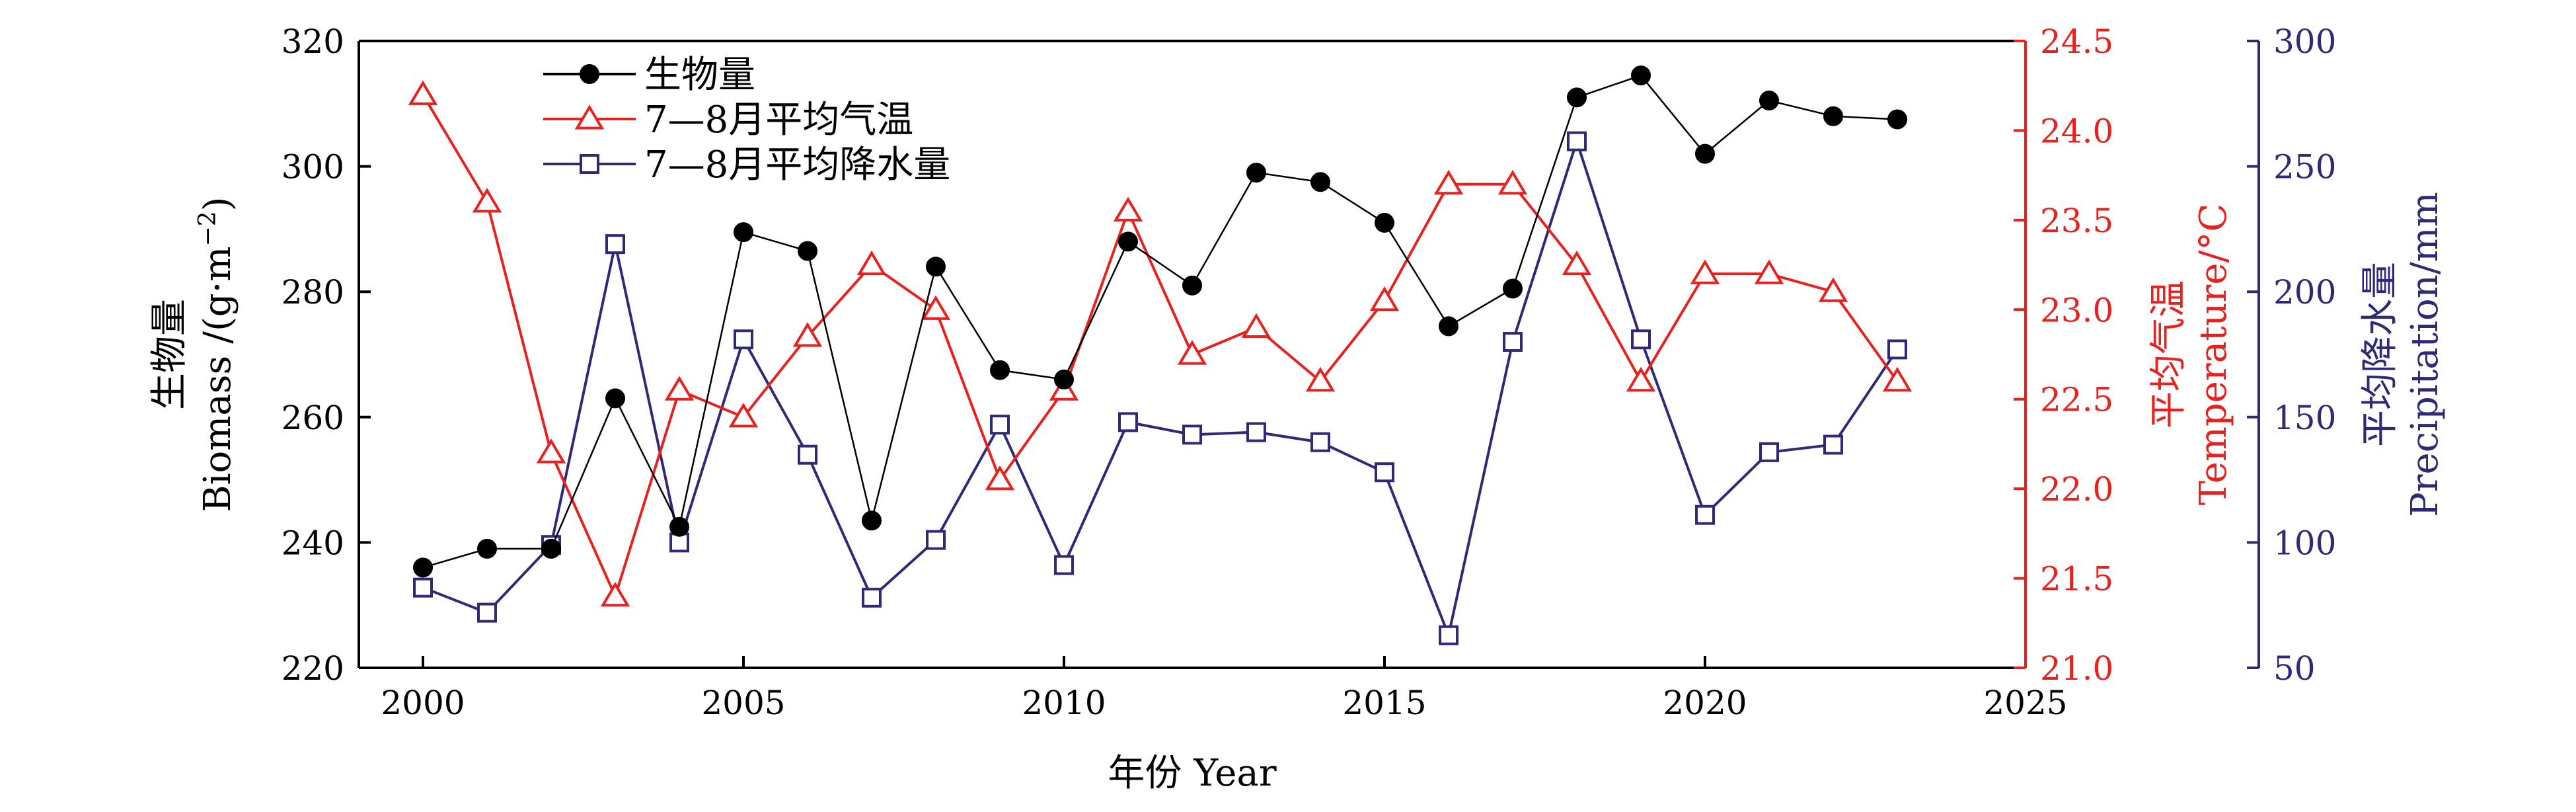  Describe the element at coordinates (2305, 167) in the screenshot. I see `y-right2-tick-label: 250` at that location.